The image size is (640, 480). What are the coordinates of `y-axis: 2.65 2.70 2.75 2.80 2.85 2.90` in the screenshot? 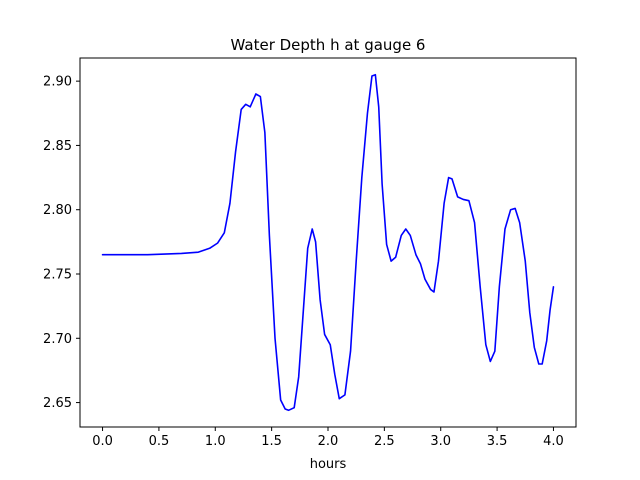 It's located at (61, 243).